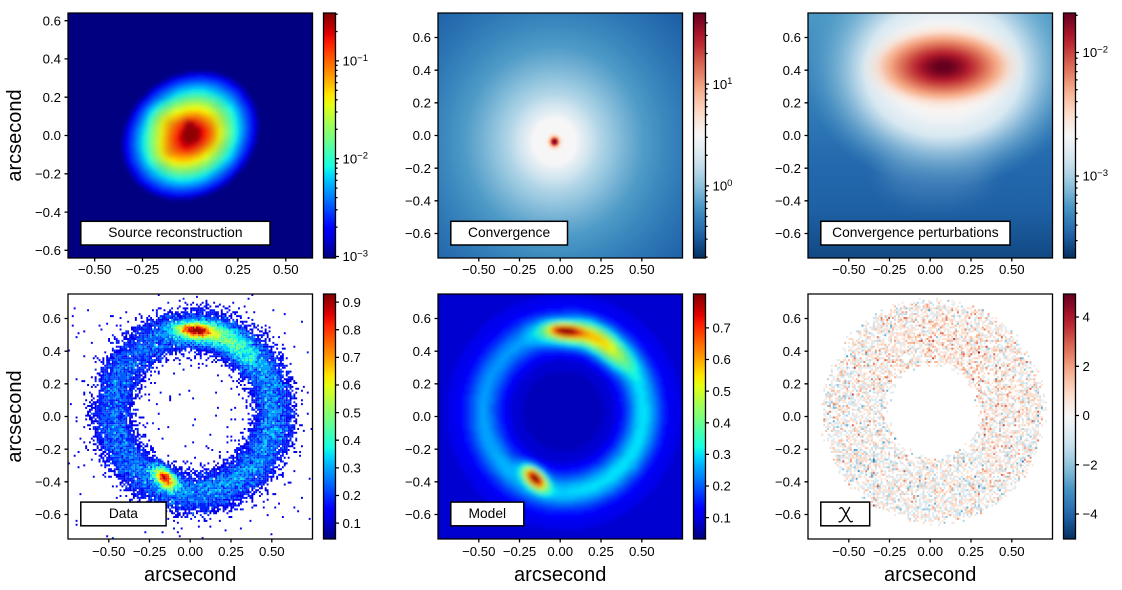 The image size is (1122, 590). I want to click on svg-text: −4, so click(1090, 514).